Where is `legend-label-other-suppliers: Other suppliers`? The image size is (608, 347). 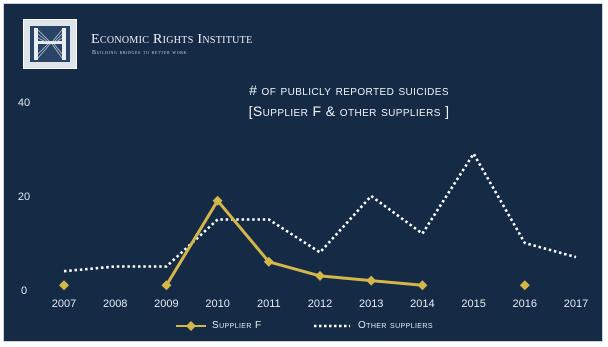
legend-label-other-suppliers: Other suppliers is located at coordinates (395, 325).